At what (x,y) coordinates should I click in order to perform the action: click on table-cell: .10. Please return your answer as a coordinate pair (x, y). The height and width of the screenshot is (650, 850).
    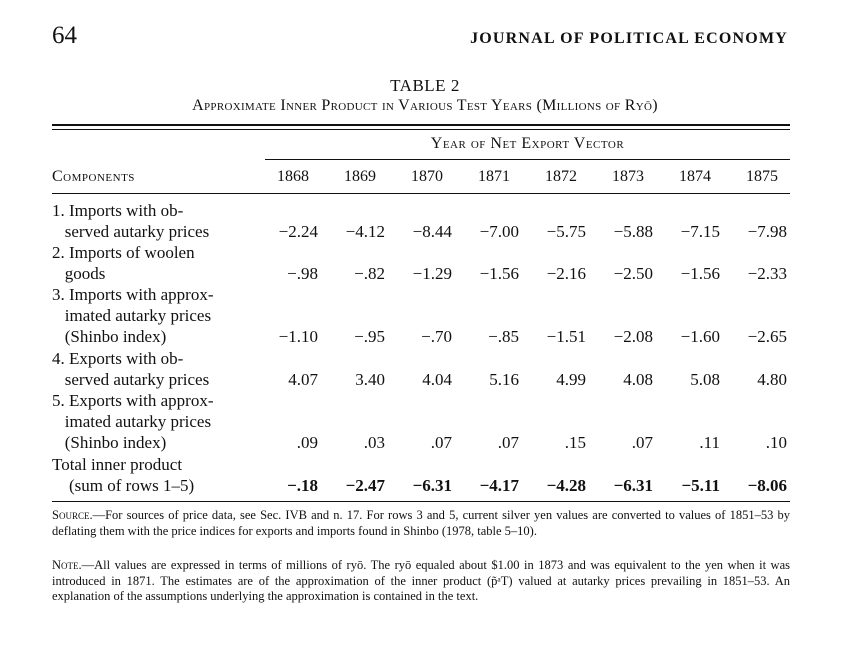
    Looking at the image, I should click on (776, 442).